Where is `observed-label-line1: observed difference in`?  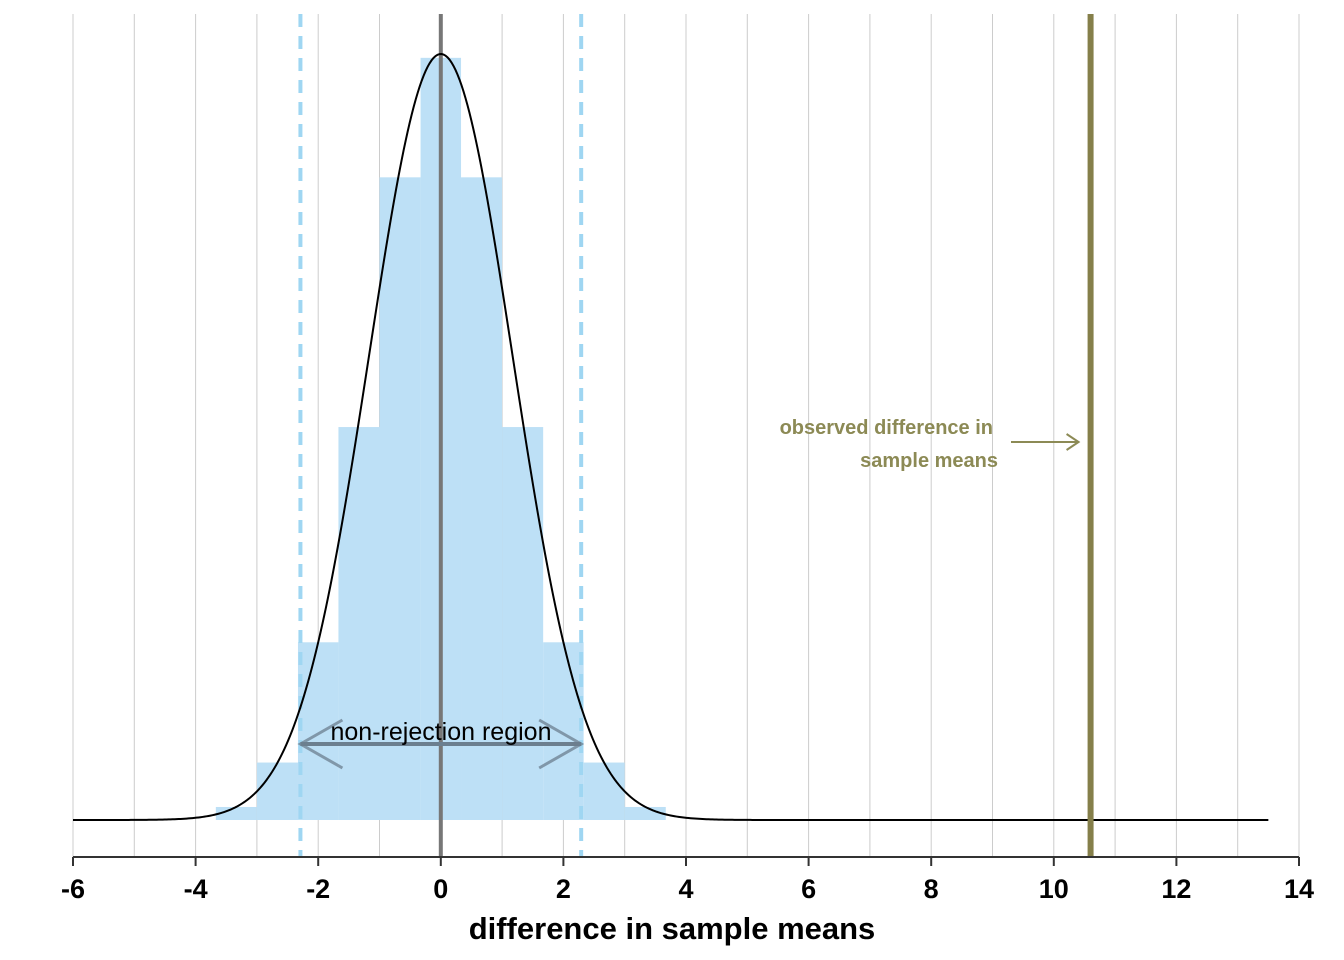 observed-label-line1: observed difference in is located at coordinates (886, 428).